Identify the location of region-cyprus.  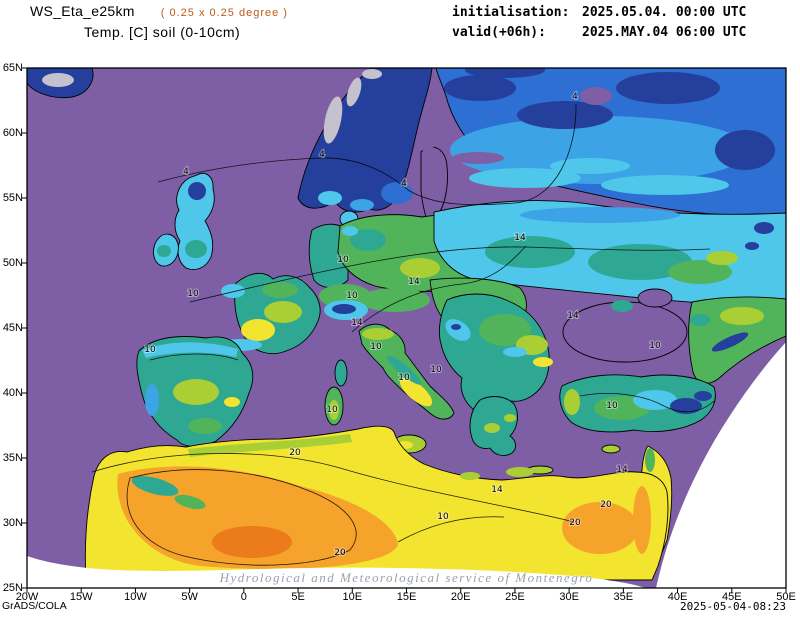
(611, 449).